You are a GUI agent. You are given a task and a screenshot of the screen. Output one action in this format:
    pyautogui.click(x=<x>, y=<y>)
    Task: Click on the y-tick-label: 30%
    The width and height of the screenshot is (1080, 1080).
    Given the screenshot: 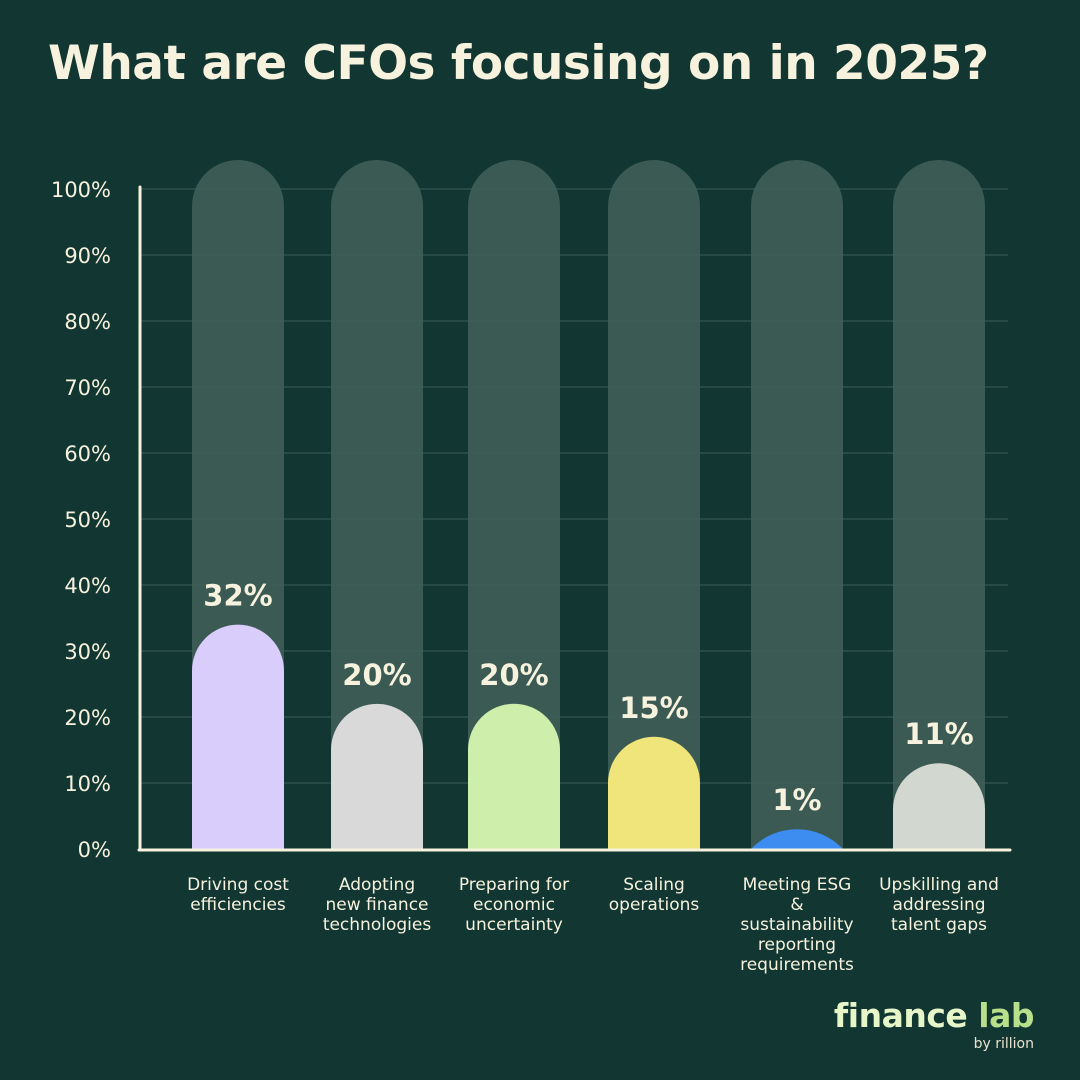 What is the action you would take?
    pyautogui.click(x=87, y=652)
    